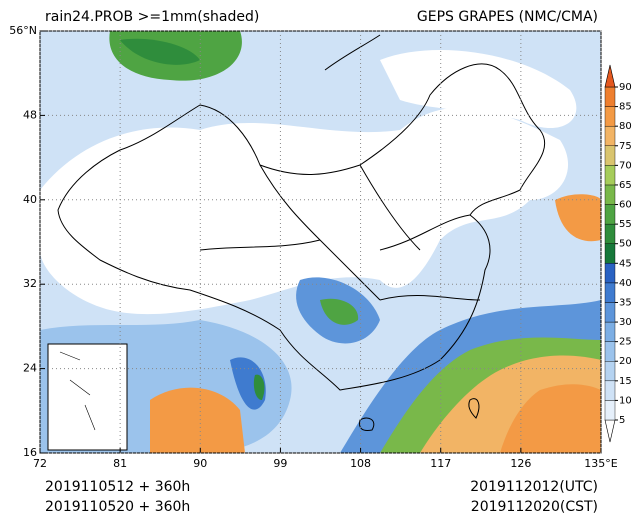 The height and width of the screenshot is (525, 640). Describe the element at coordinates (120, 463) in the screenshot. I see `lon-tick-label: 81` at that location.